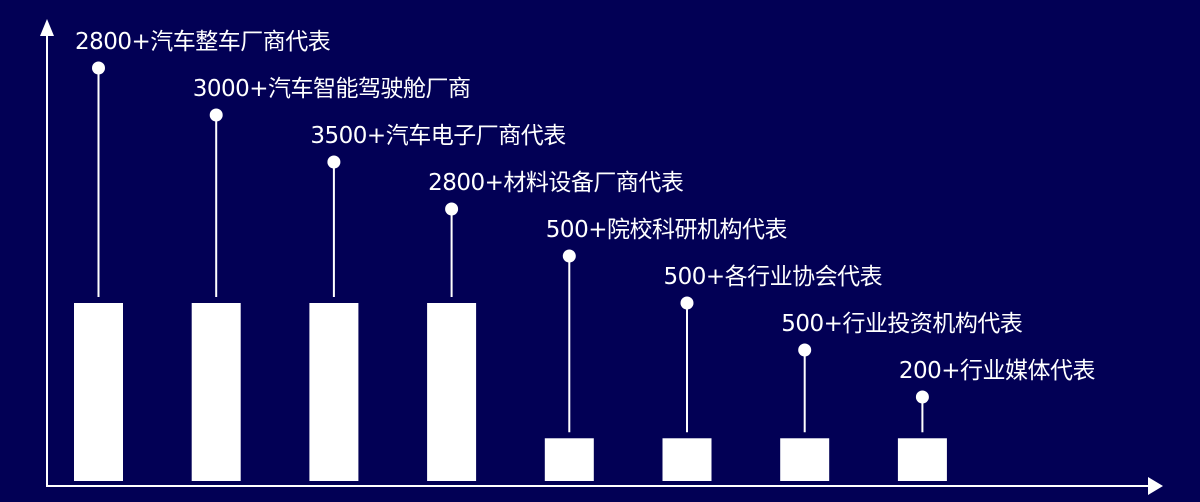 This screenshot has height=502, width=1200. I want to click on category-label: 500+院校科研机构代表, so click(666, 230).